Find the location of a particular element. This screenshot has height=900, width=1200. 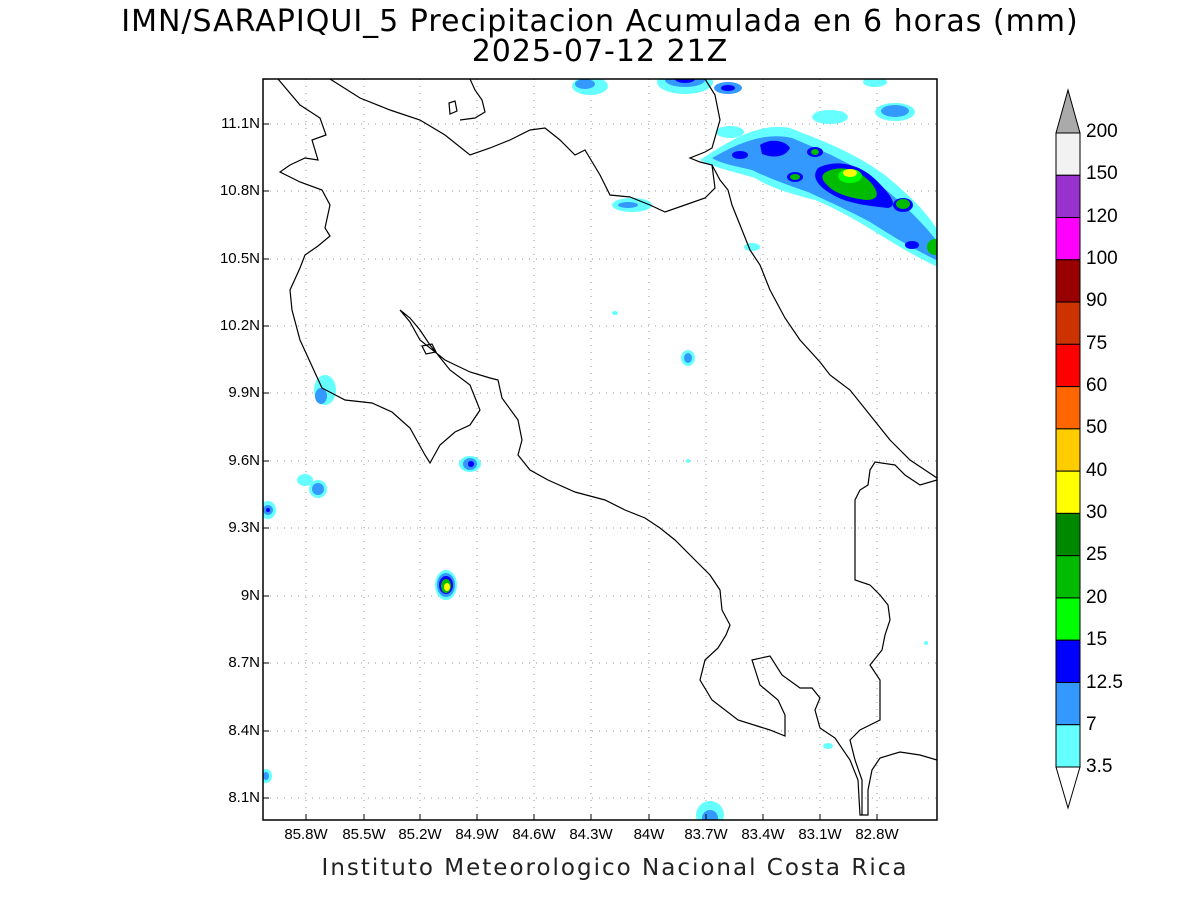

colorbar-label: 40 is located at coordinates (1097, 470).